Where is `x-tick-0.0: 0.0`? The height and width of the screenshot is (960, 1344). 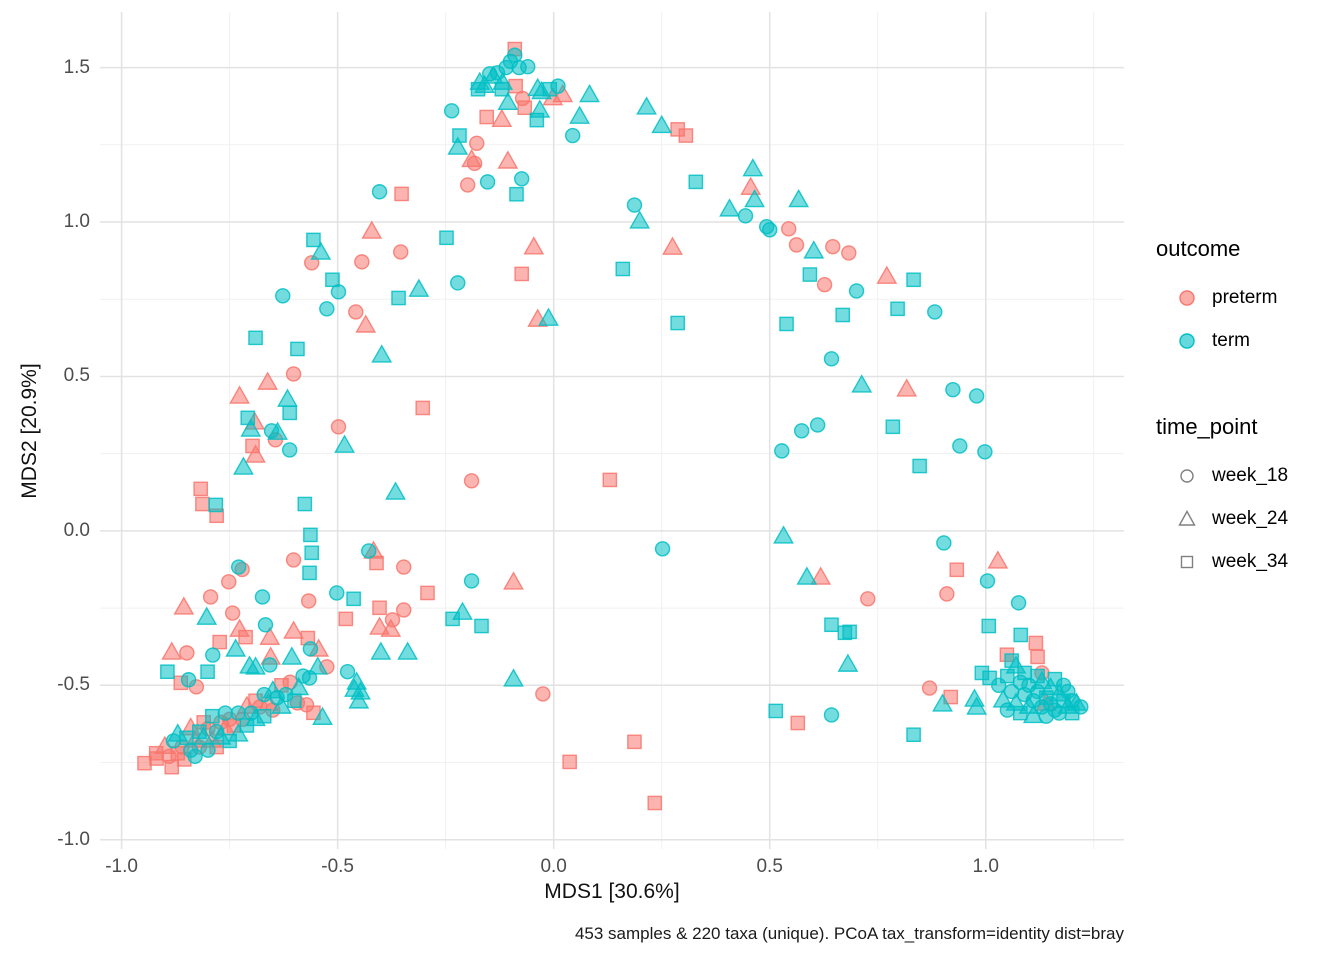 x-tick-0.0: 0.0 is located at coordinates (553, 866).